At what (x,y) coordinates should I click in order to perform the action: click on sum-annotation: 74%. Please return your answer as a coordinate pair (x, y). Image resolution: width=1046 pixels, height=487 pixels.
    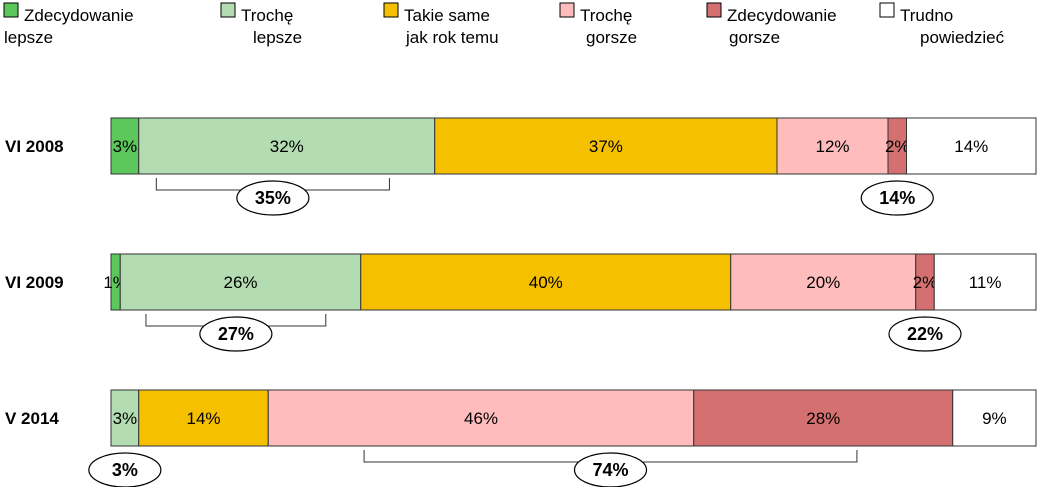
    Looking at the image, I should click on (610, 468).